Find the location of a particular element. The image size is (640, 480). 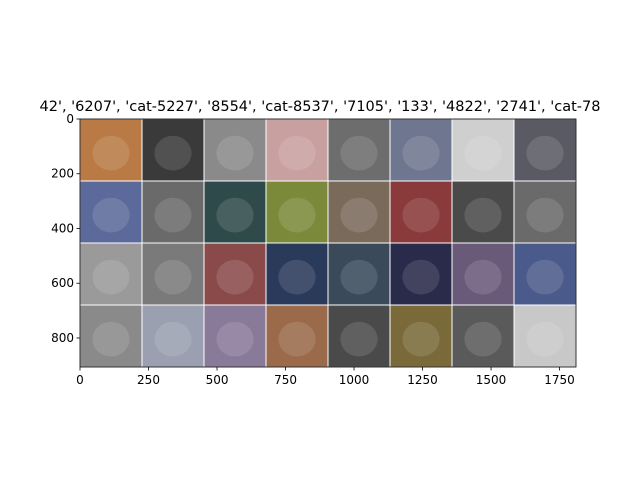

image-tile: two kittens is located at coordinates (235, 336).